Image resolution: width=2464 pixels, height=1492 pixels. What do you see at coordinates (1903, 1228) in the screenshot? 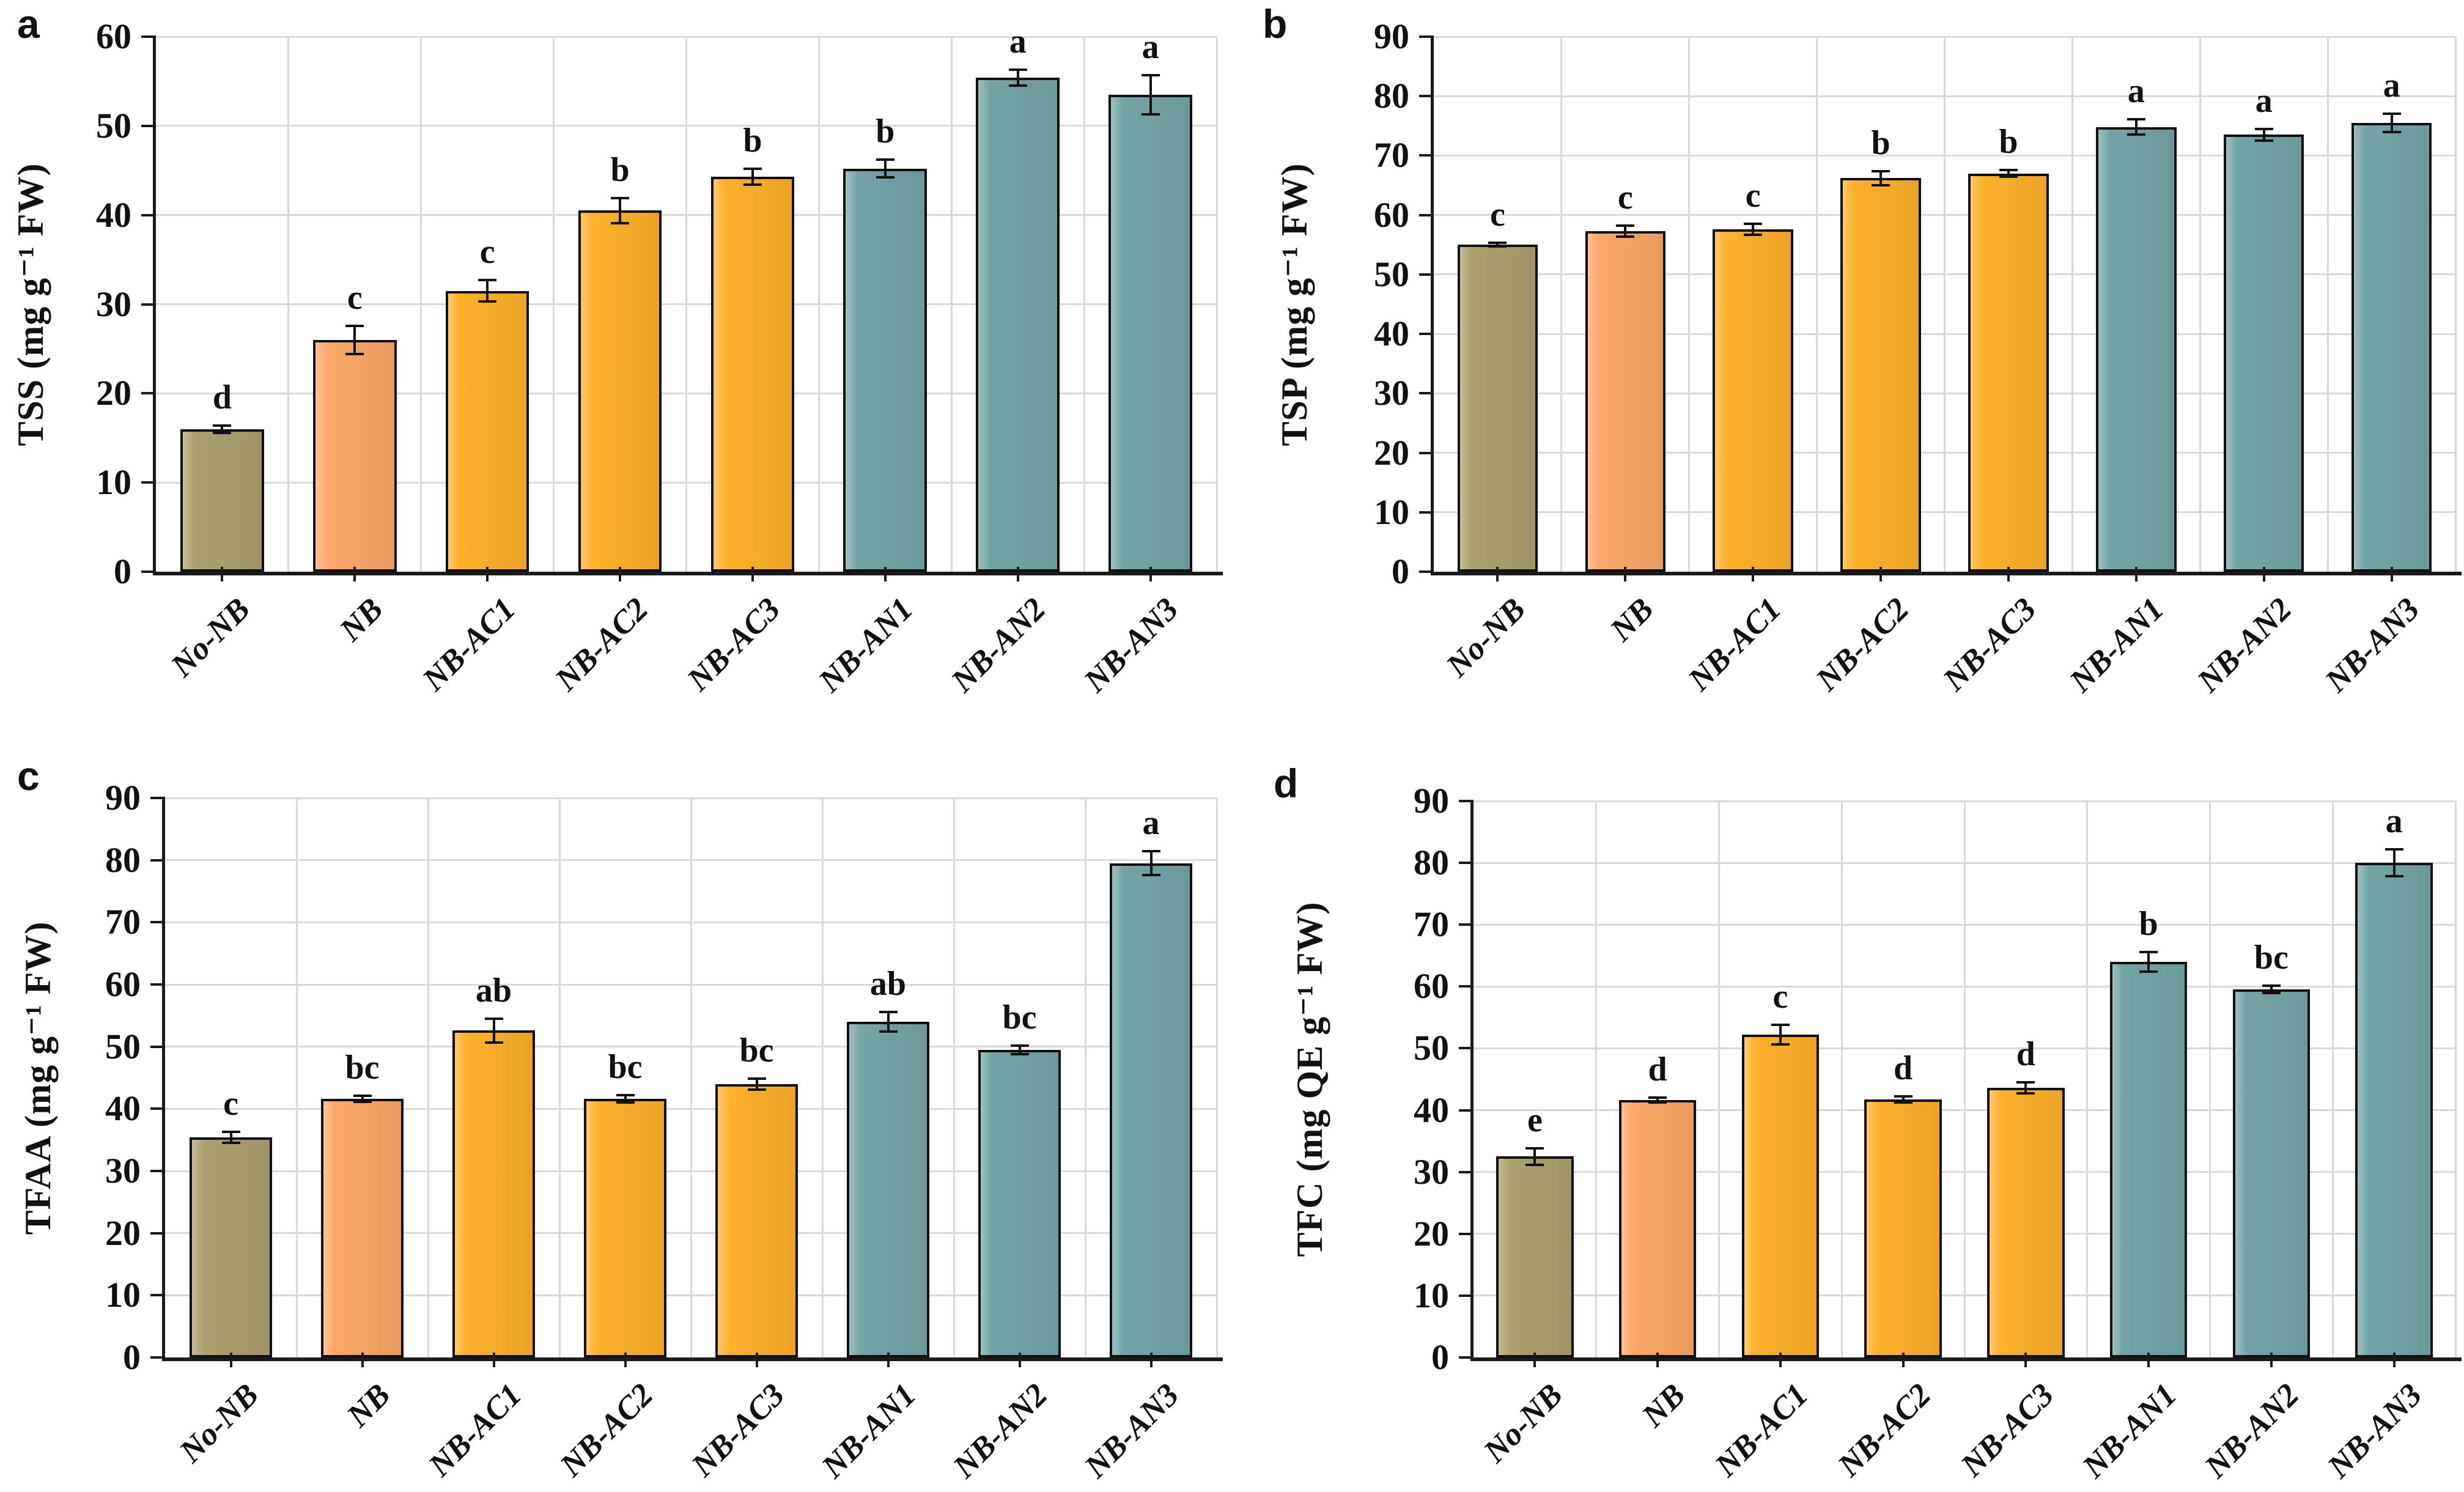
I see `bar-NB-AC2` at bounding box center [1903, 1228].